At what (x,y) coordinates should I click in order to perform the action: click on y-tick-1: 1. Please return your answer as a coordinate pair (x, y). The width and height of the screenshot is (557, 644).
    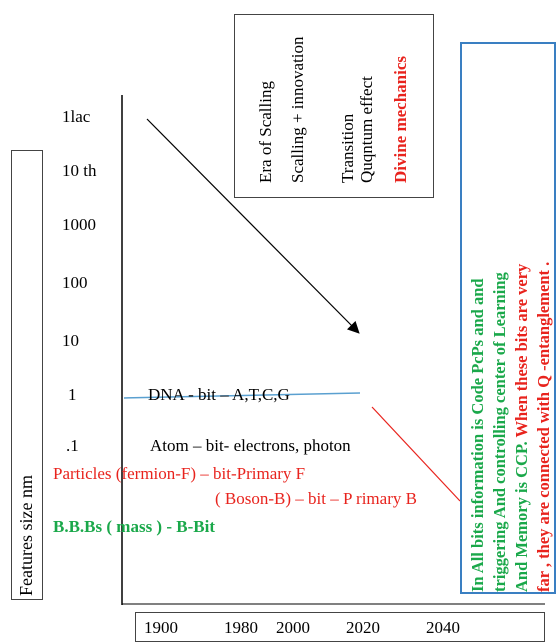
    Looking at the image, I should click on (72, 394).